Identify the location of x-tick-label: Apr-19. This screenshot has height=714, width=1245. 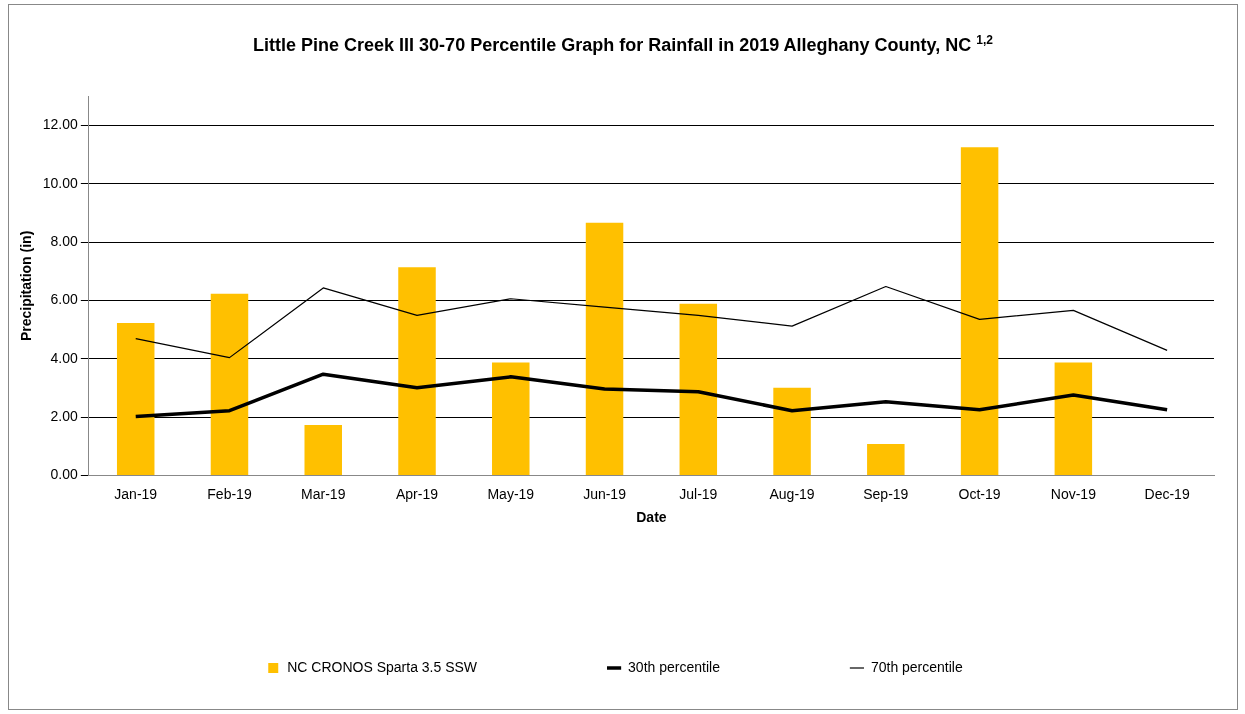
(417, 493).